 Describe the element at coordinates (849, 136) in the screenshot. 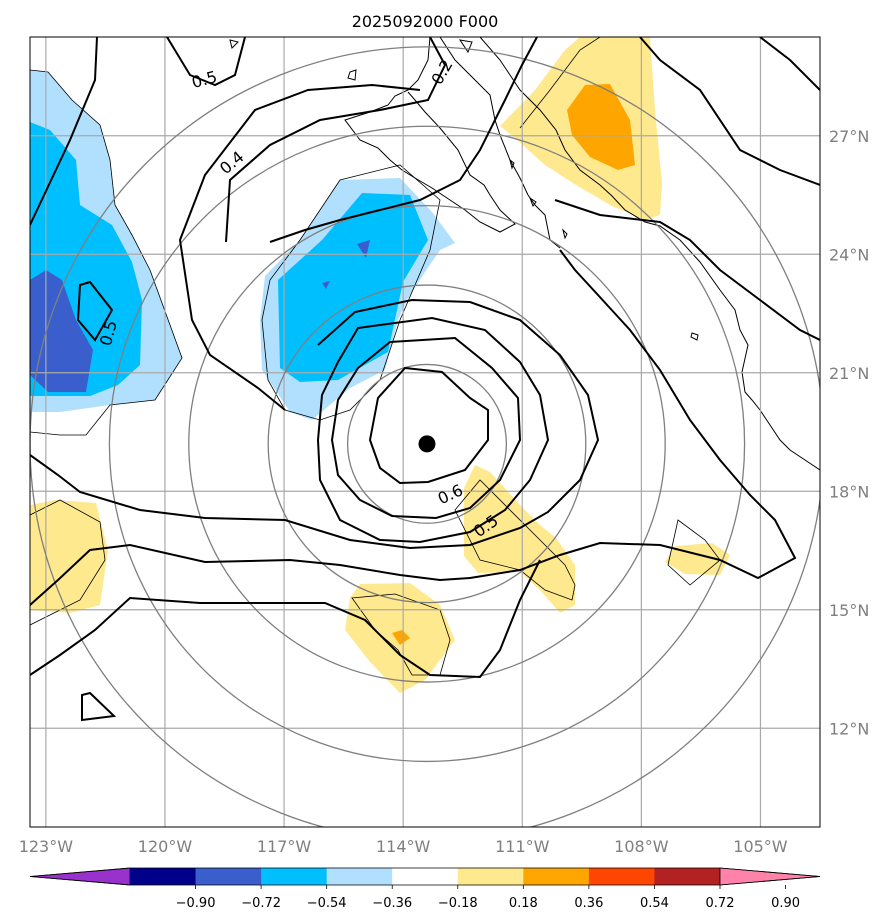

I see `lat-tick-label-0: 27°N` at that location.